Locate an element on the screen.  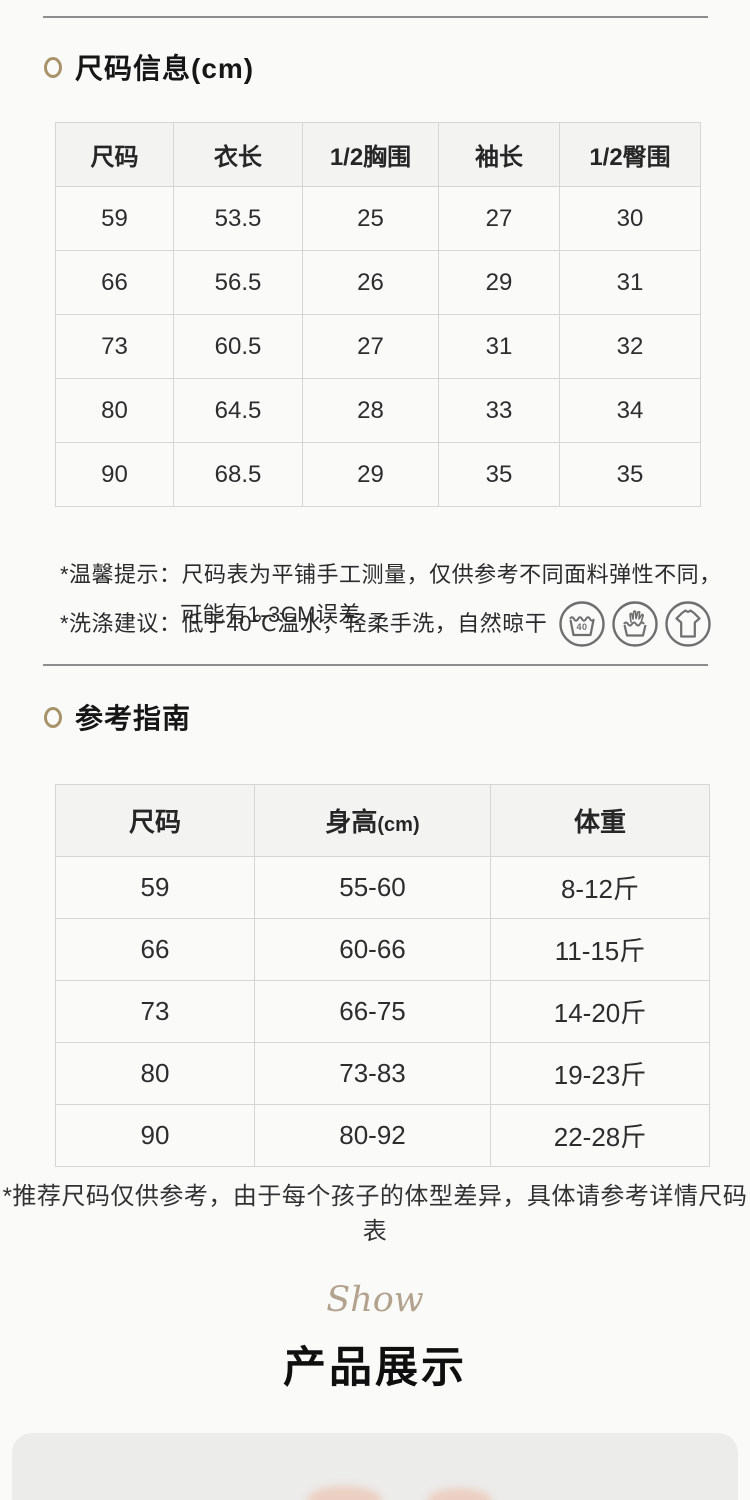
table-cell: 53.5 is located at coordinates (238, 218).